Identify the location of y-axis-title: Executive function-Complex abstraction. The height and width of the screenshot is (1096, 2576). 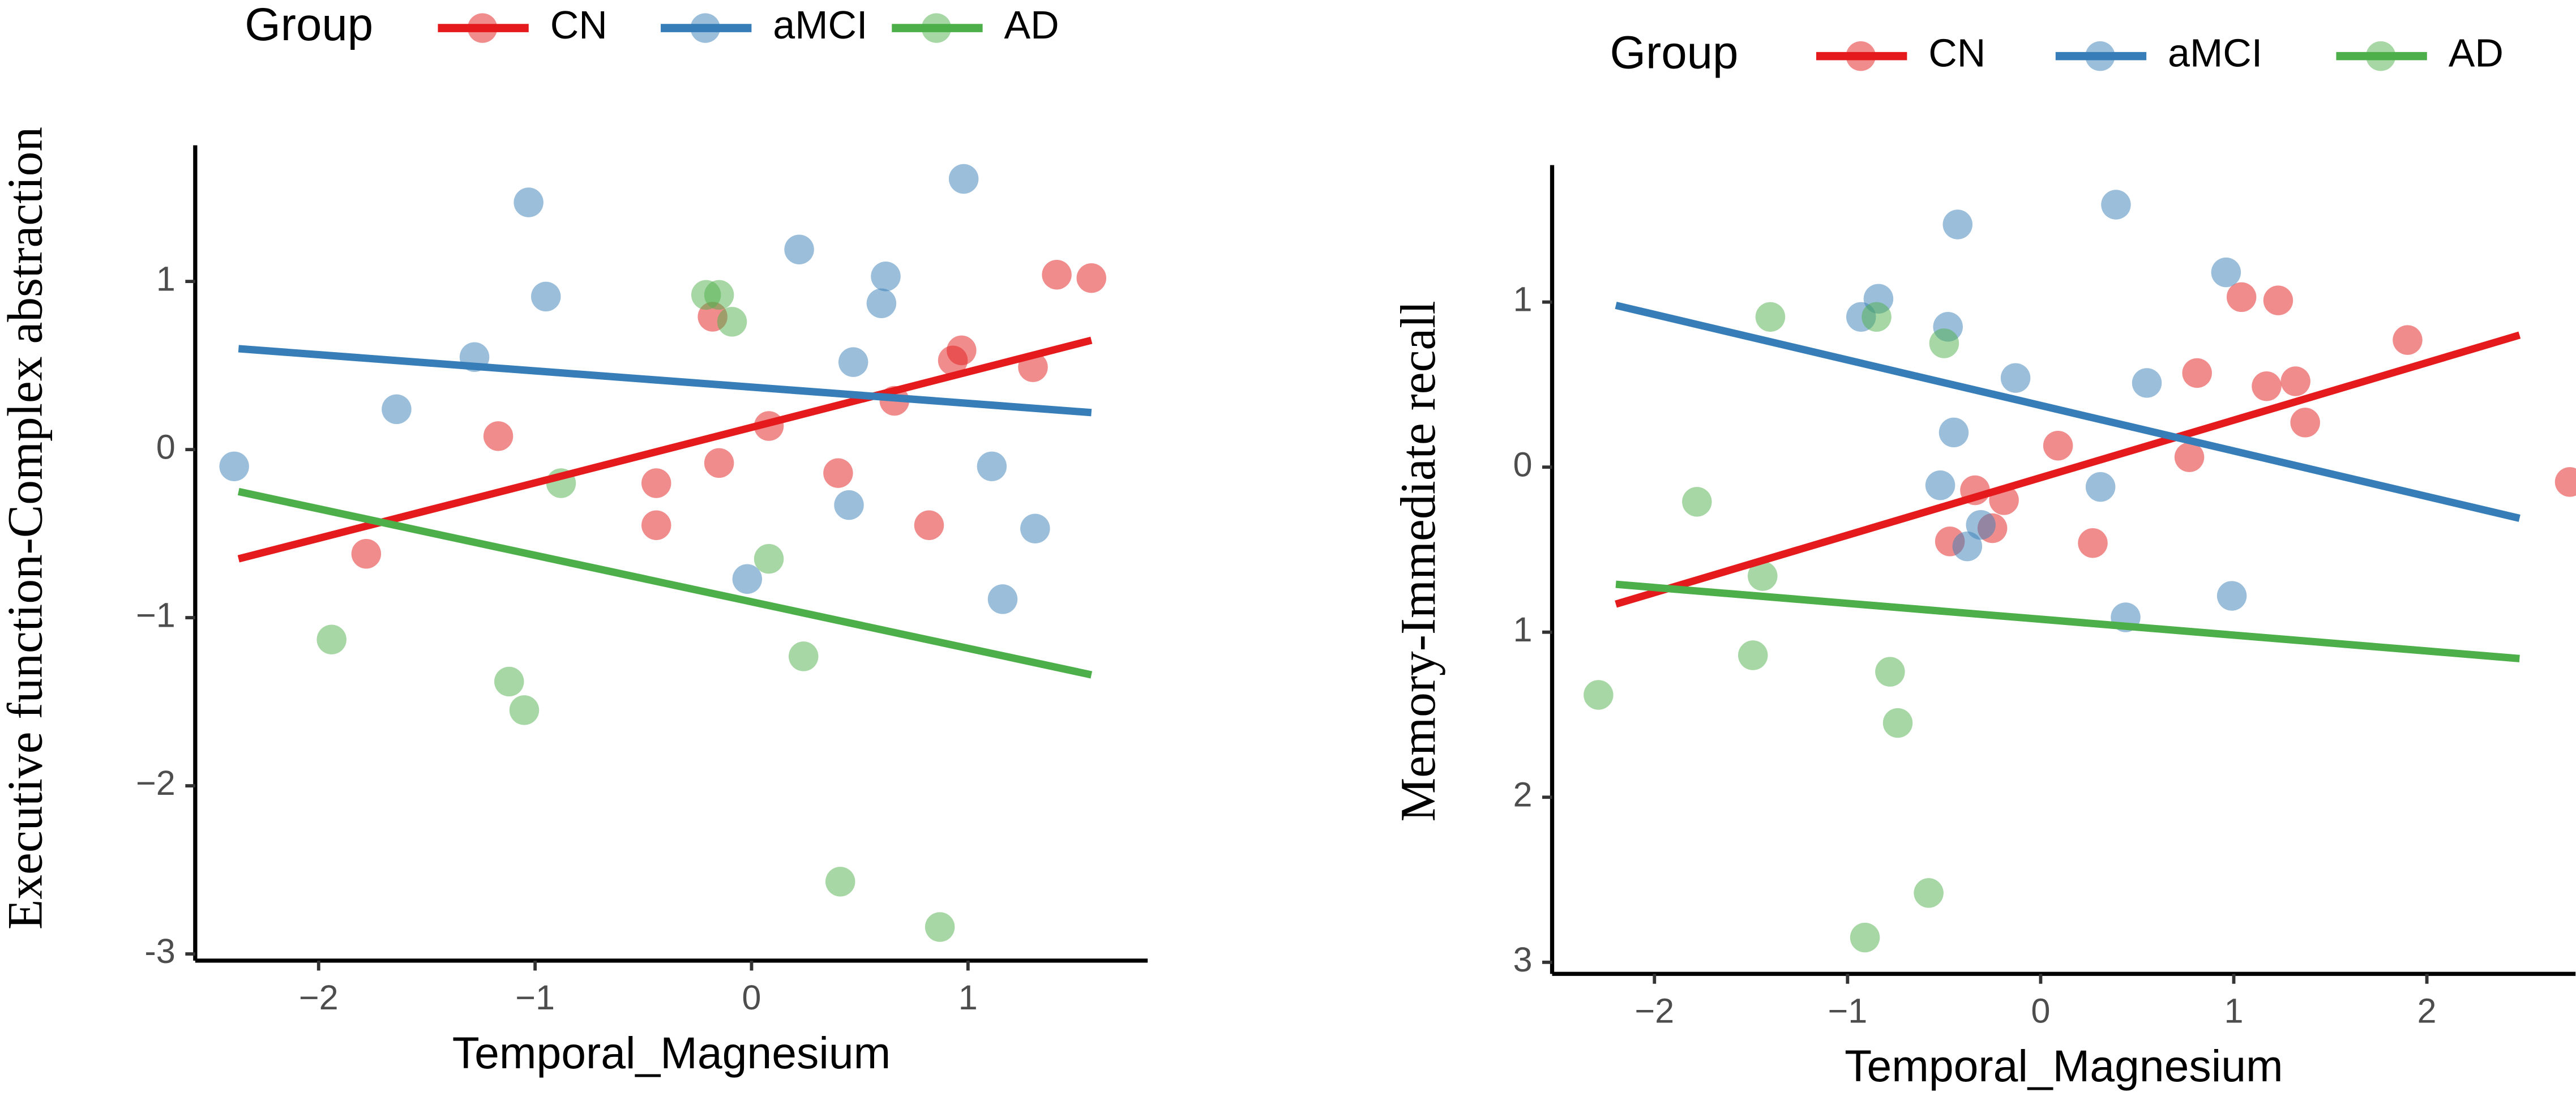
(26, 528).